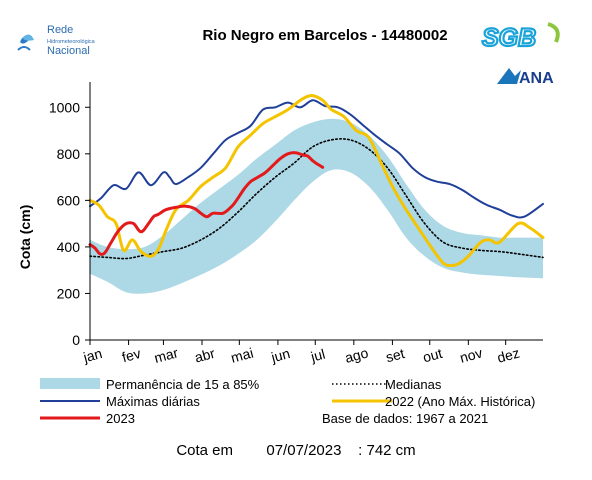 The image size is (592, 480). I want to click on ana-logo-mark, so click(509, 76).